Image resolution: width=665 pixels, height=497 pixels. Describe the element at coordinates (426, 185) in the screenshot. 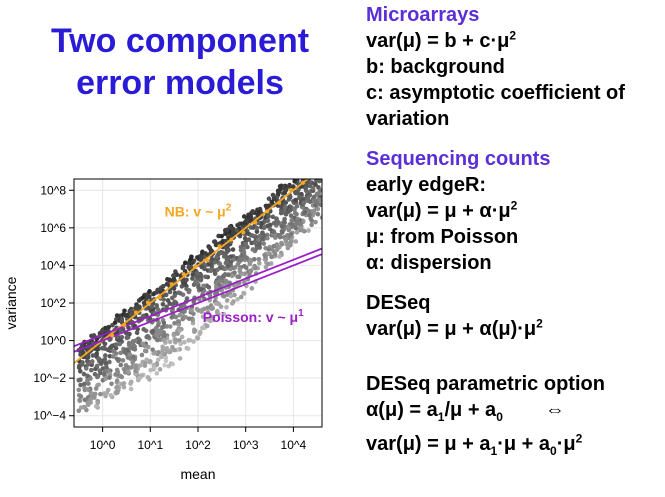

I see `edger-label: early edgeR:` at that location.